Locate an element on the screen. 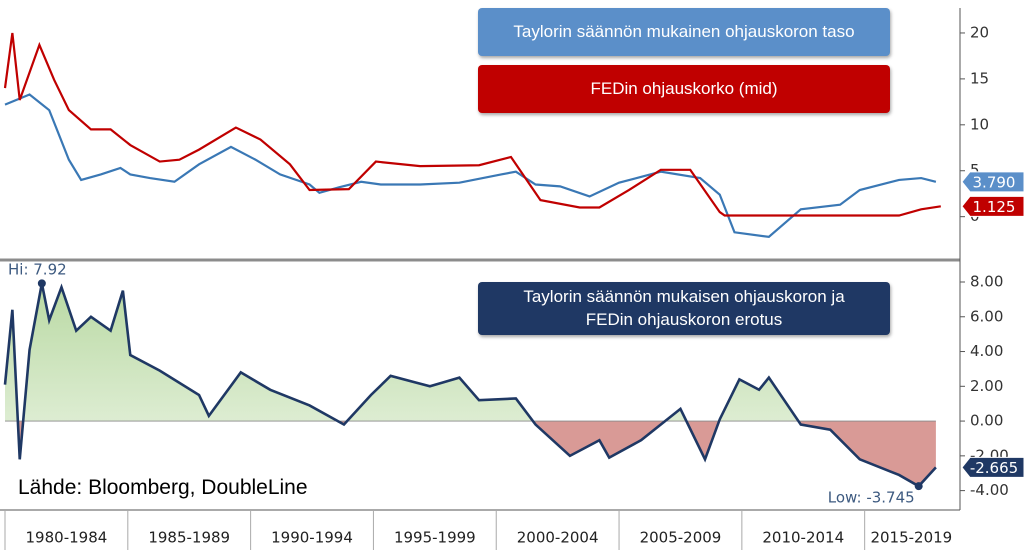  x-tick-label: 2000-2004 is located at coordinates (558, 538).